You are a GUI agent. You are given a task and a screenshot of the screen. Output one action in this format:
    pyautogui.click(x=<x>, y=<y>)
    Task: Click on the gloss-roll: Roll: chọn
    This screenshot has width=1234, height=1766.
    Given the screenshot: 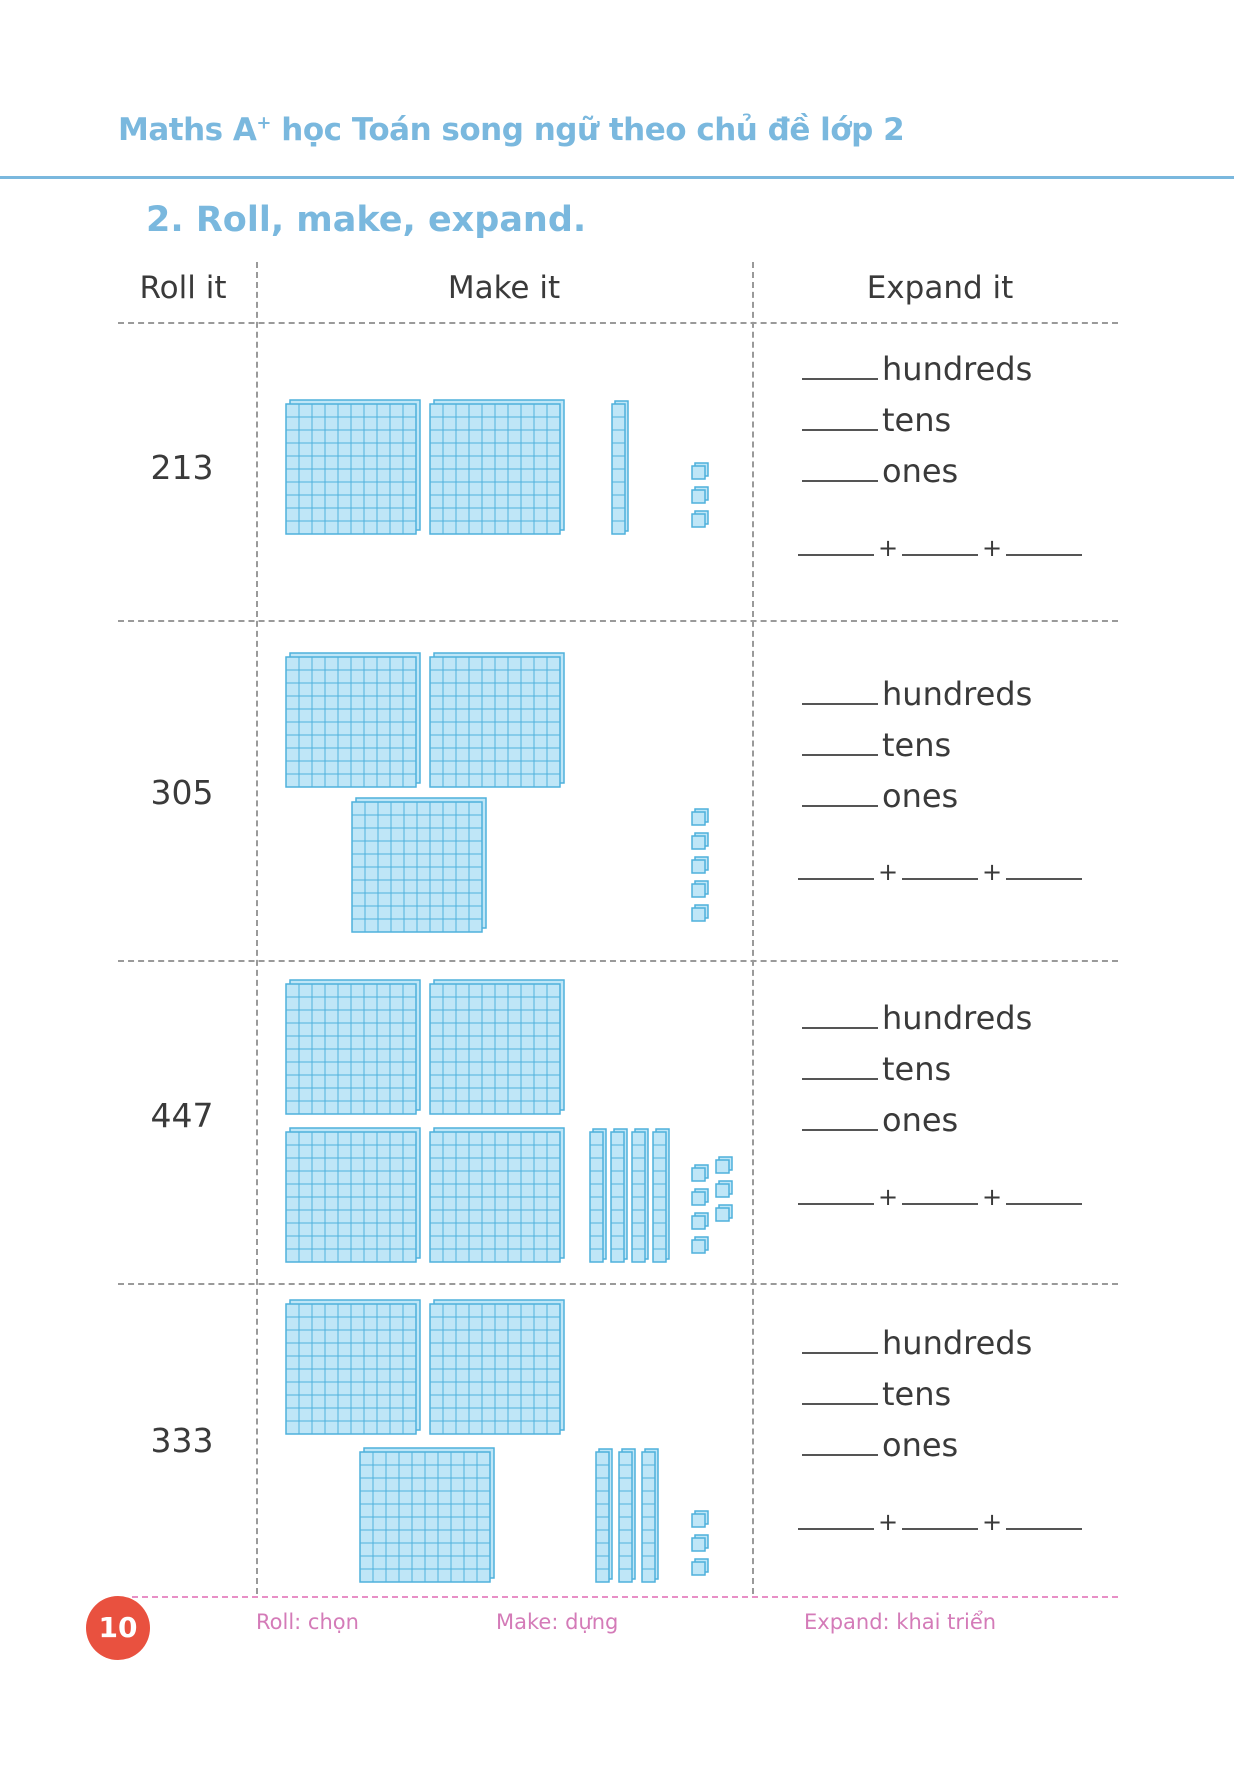 What is the action you would take?
    pyautogui.click(x=307, y=1622)
    